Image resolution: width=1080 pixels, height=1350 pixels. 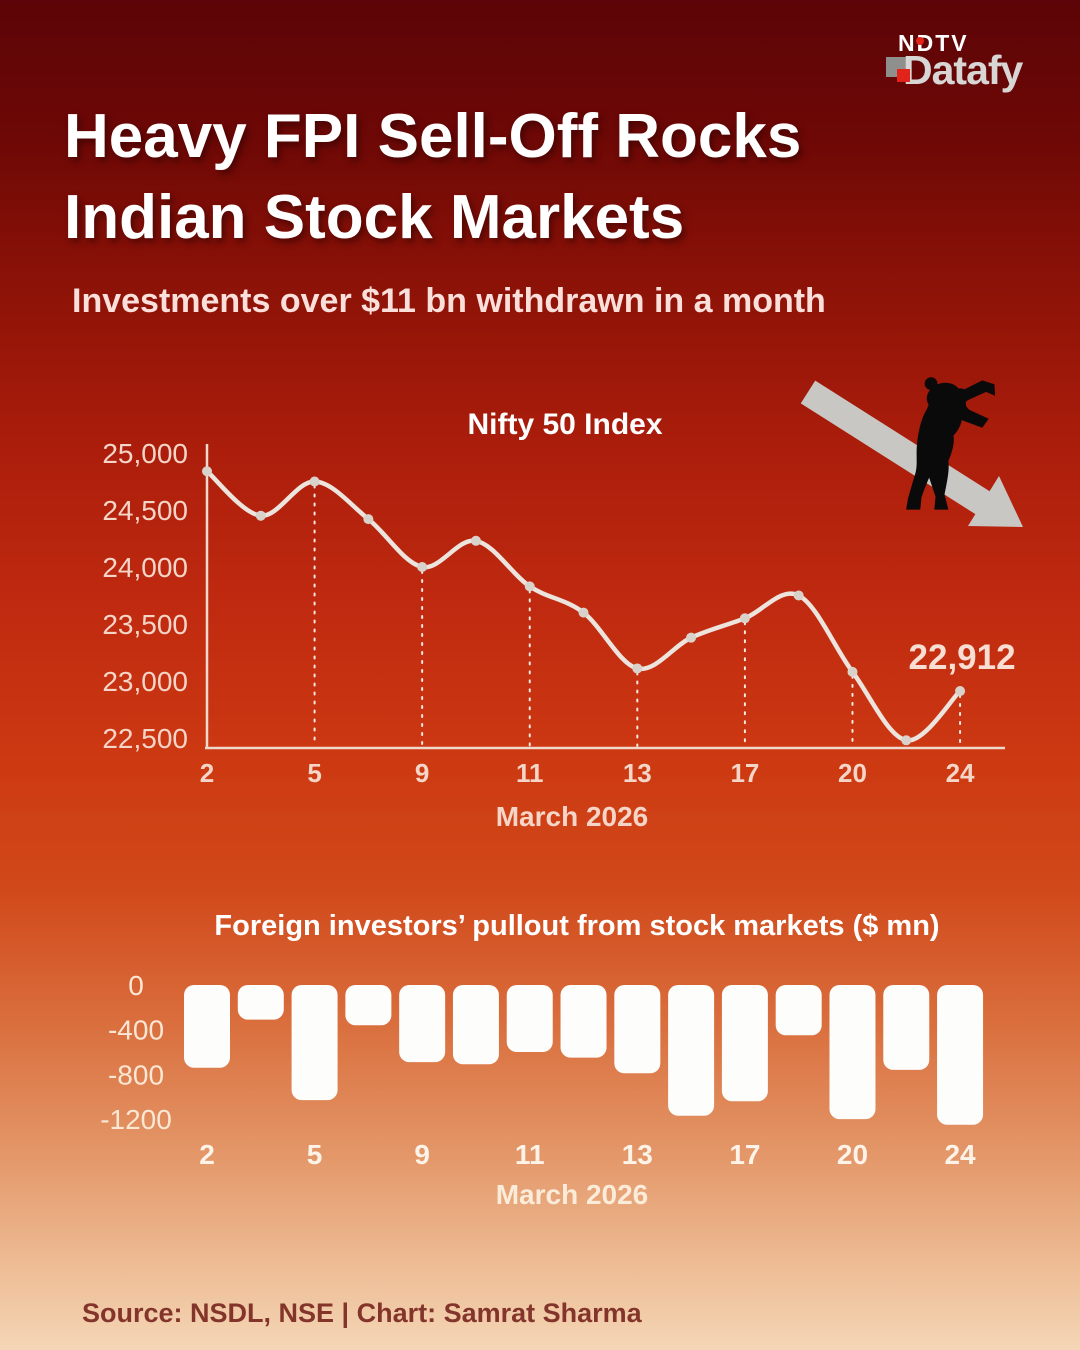 I want to click on footer-credit: Source: NSDL, NSE | Chart: Samrat Sharma, so click(x=362, y=1313).